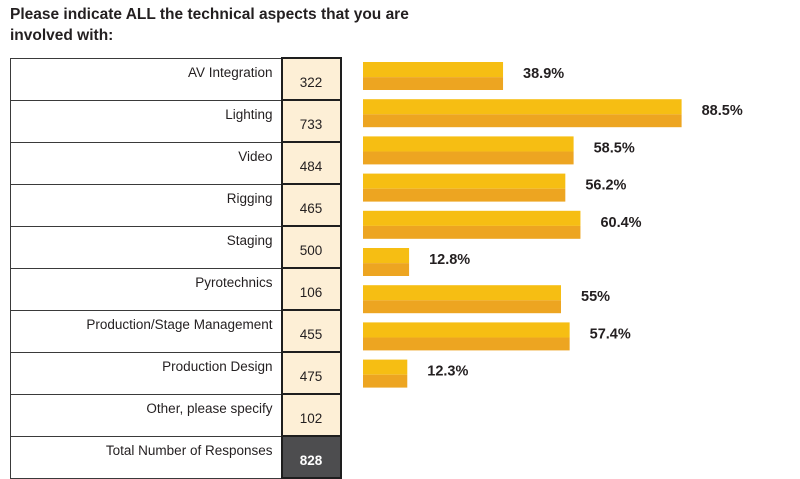 The height and width of the screenshot is (479, 800). I want to click on data-label: 58.5%, so click(614, 148).